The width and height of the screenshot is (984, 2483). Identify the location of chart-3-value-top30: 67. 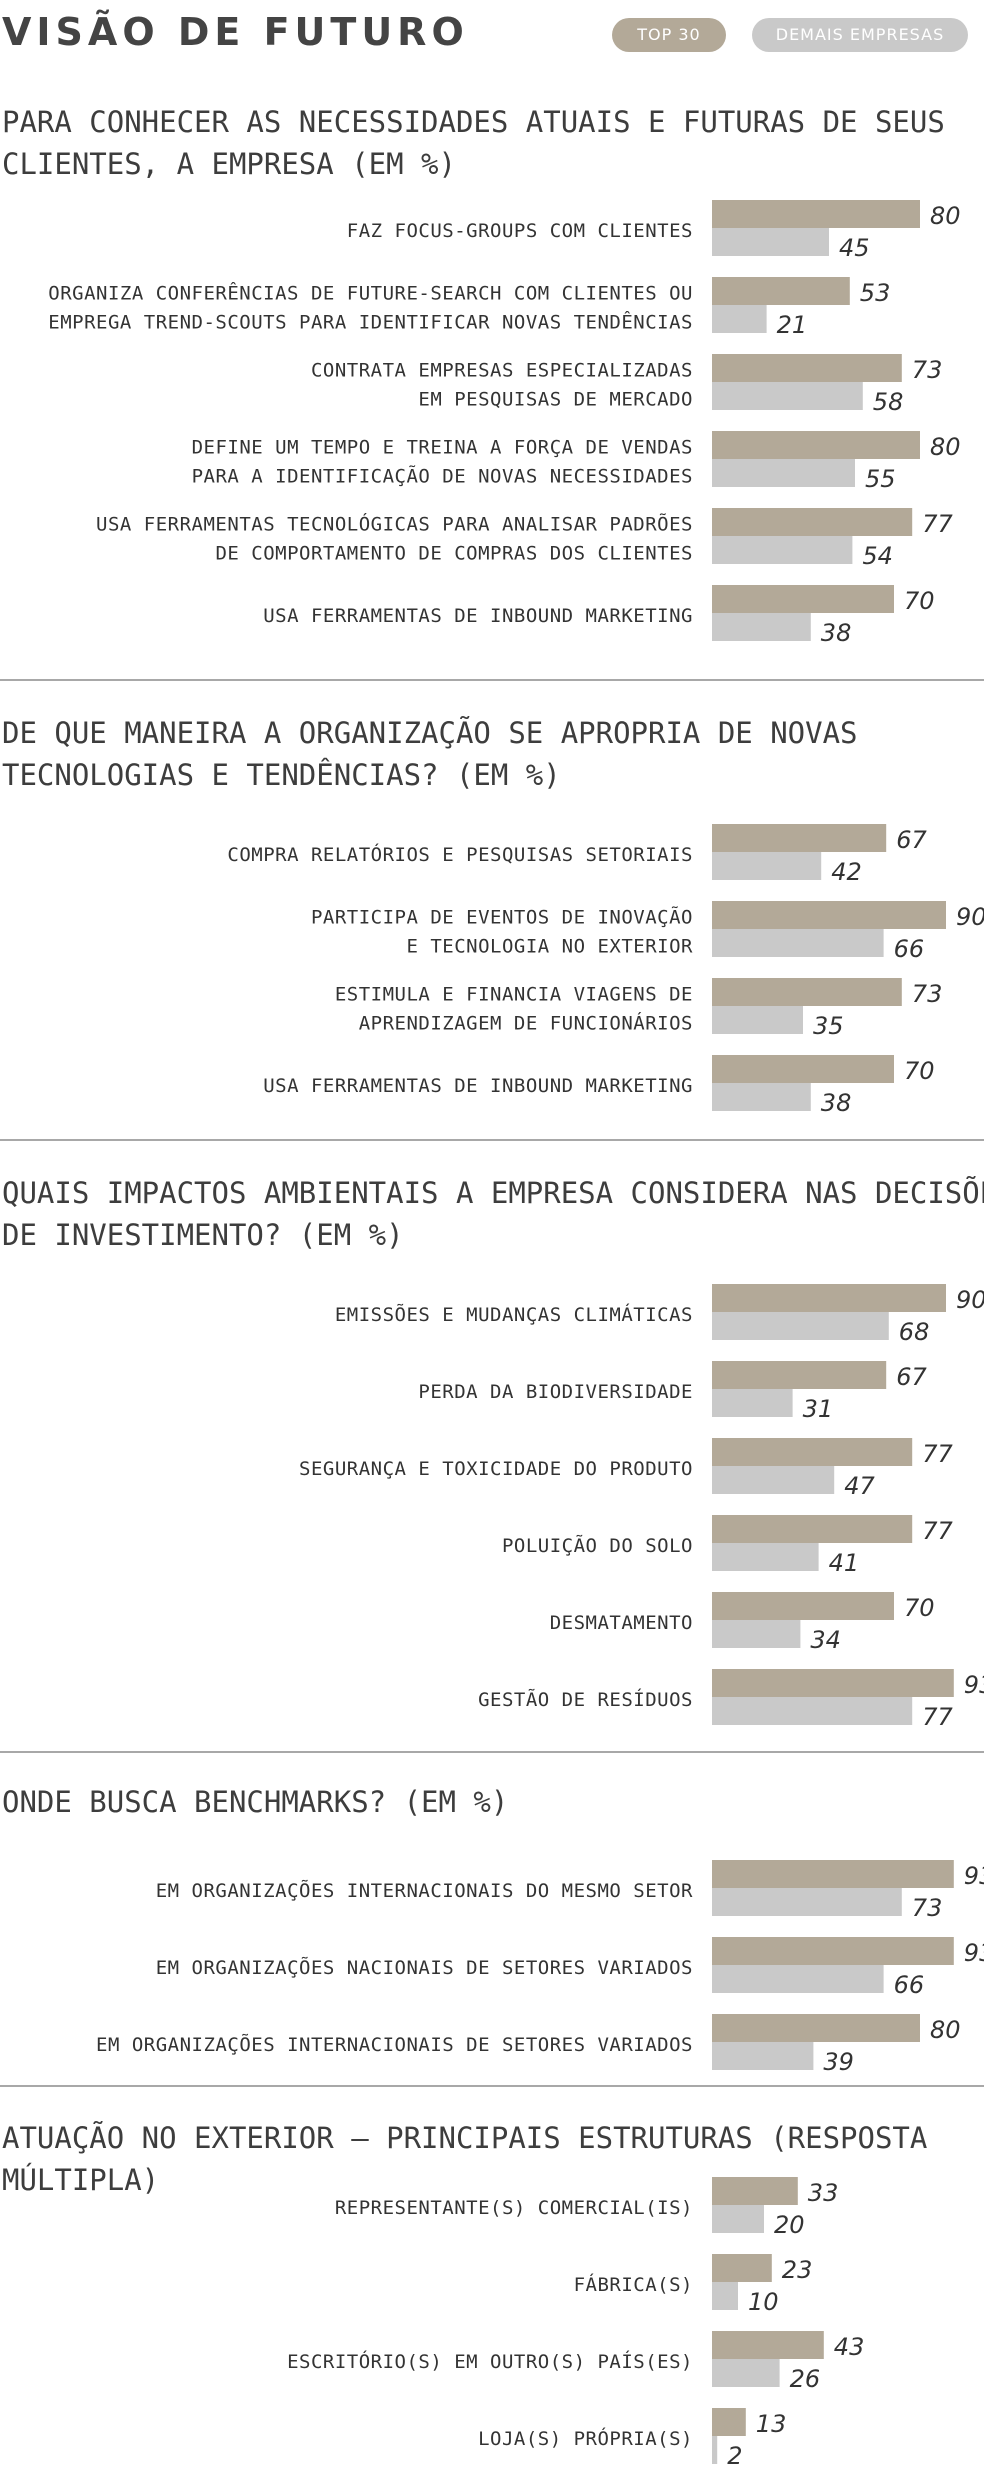
(911, 1377).